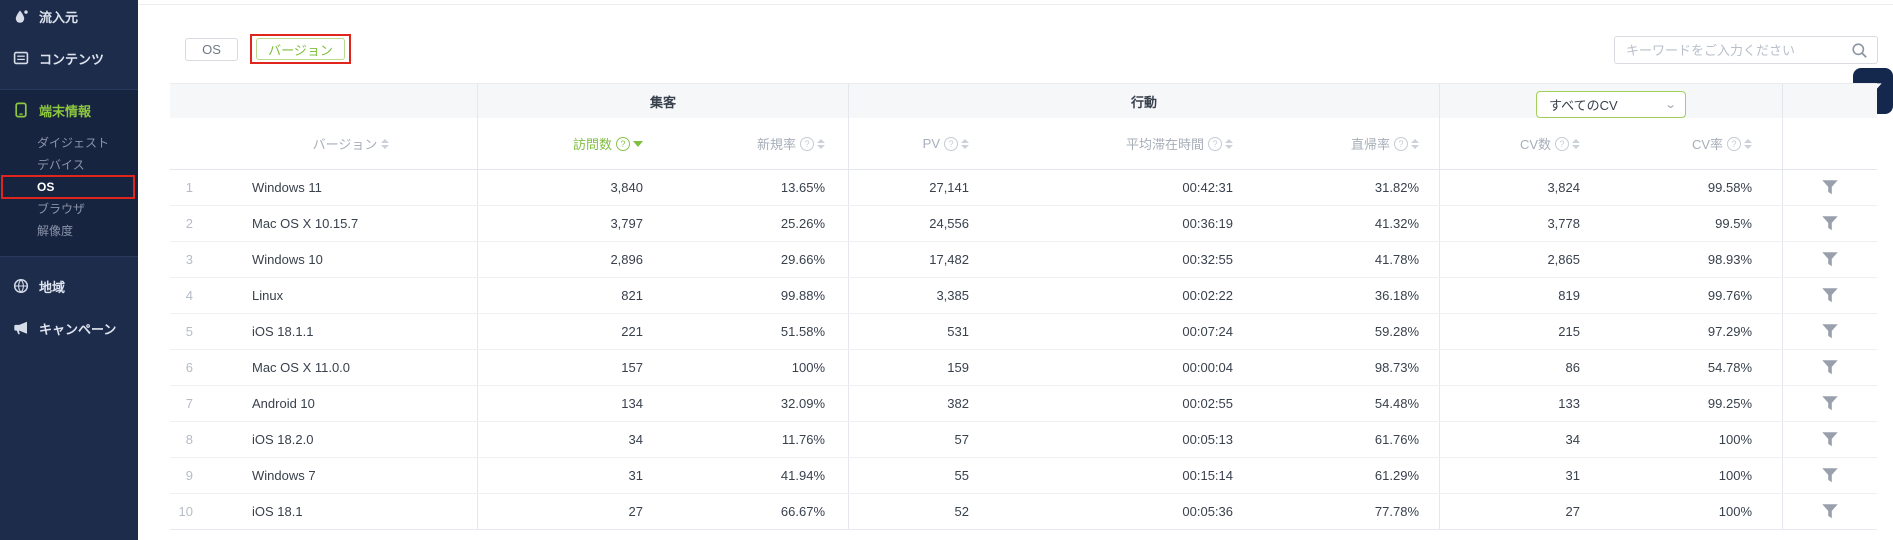 The width and height of the screenshot is (1893, 540). Describe the element at coordinates (1207, 223) in the screenshot. I see `cell-avg-stay: 00:36:19` at that location.